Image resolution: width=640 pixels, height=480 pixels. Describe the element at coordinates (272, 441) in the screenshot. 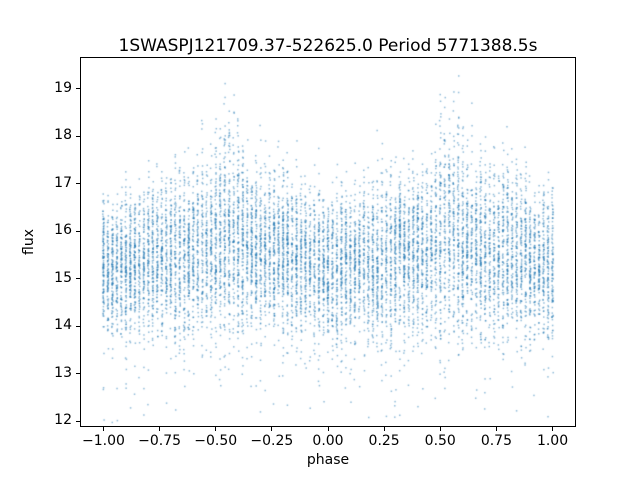

I see `x-tick-label: −0.25` at that location.